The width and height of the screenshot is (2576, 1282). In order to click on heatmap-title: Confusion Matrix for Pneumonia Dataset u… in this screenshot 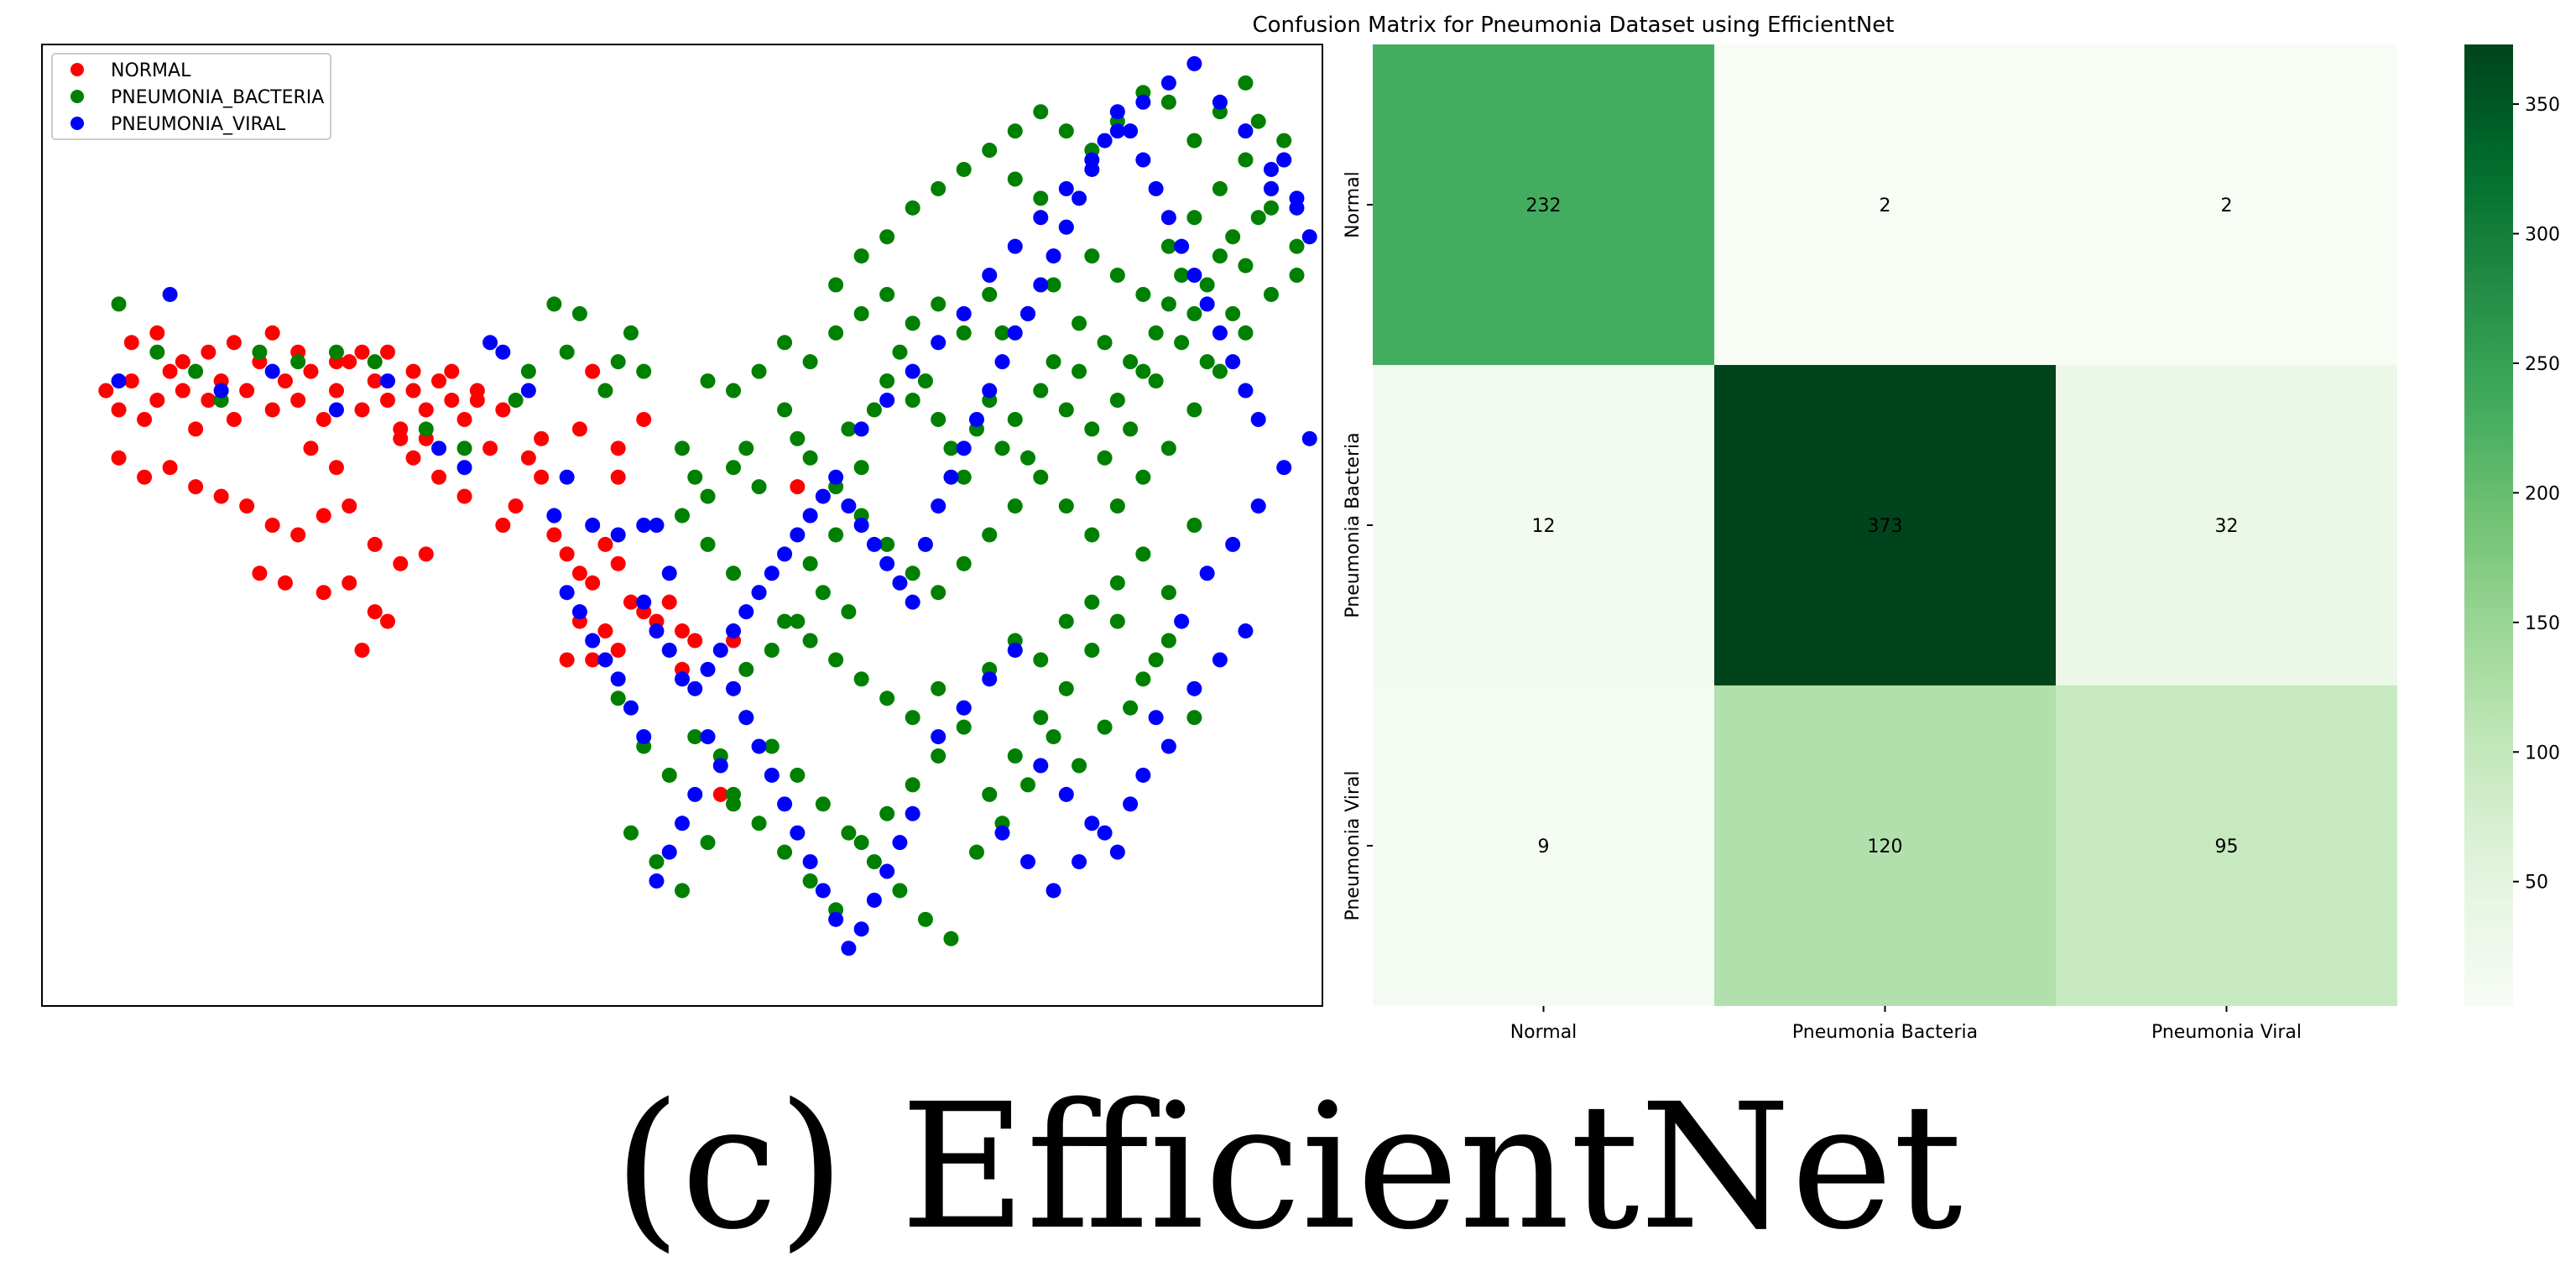, I will do `click(1573, 25)`.